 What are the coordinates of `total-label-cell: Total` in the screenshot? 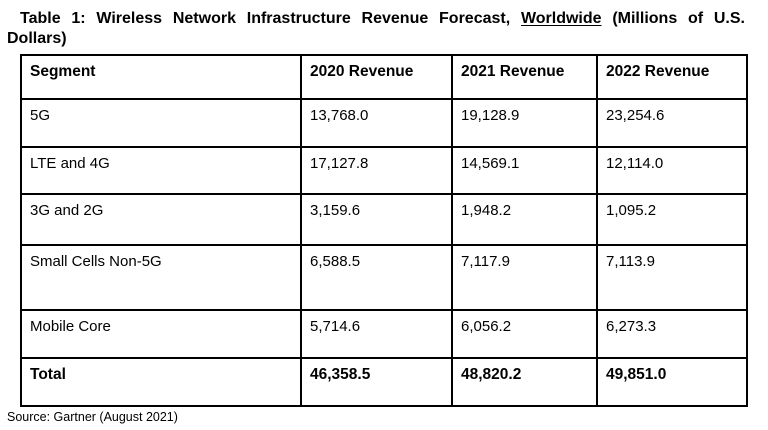 It's located at (161, 382).